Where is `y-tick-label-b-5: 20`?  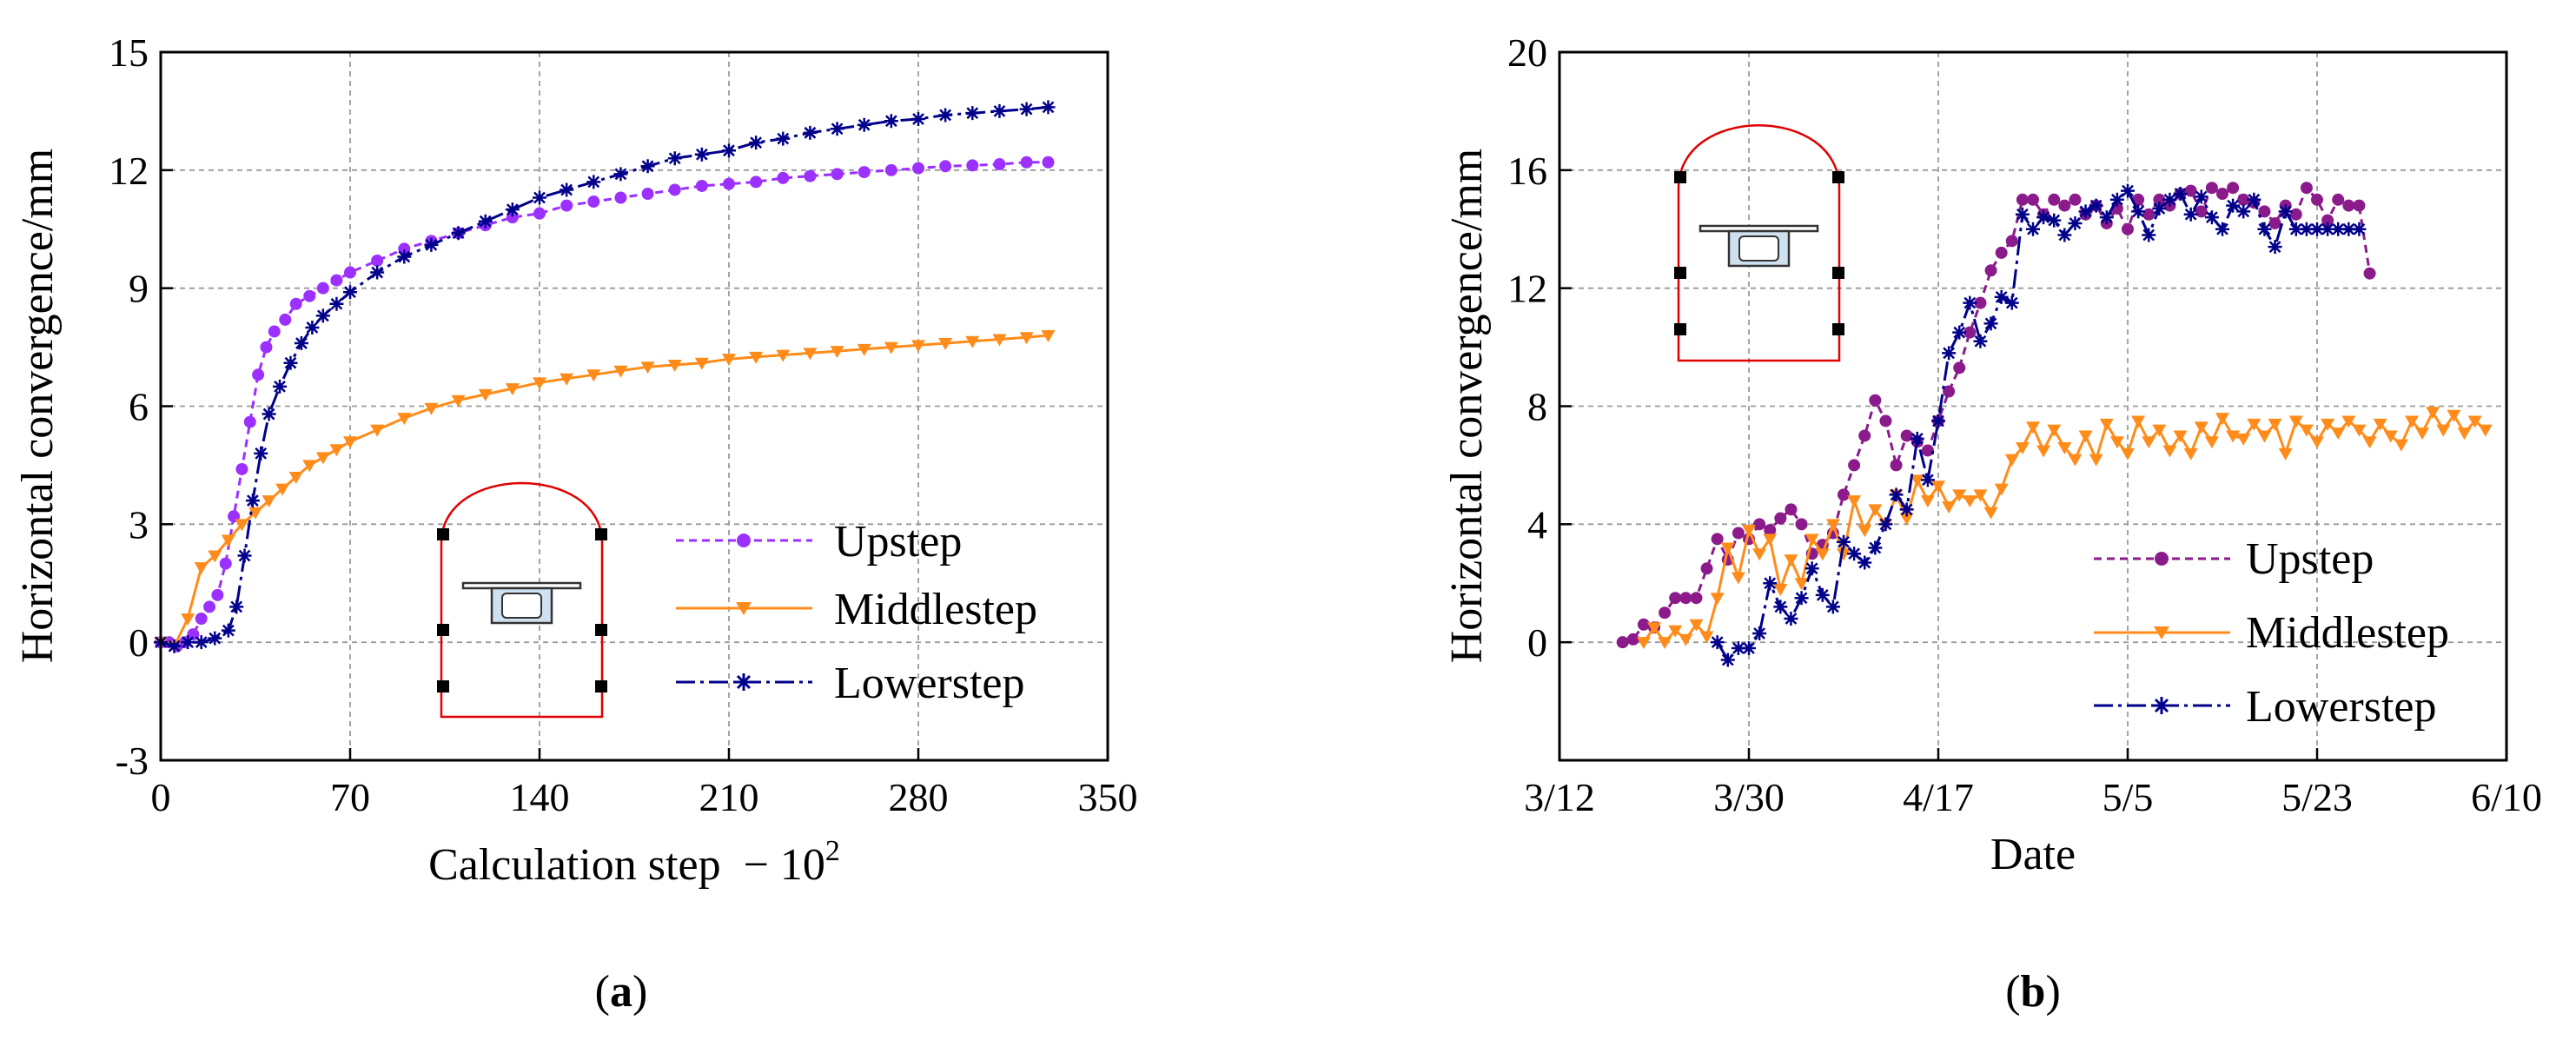 y-tick-label-b-5: 20 is located at coordinates (1527, 52).